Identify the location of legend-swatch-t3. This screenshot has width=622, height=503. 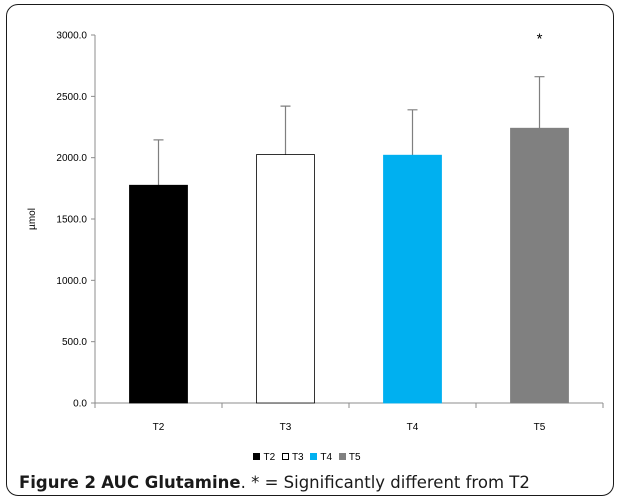
(285, 456).